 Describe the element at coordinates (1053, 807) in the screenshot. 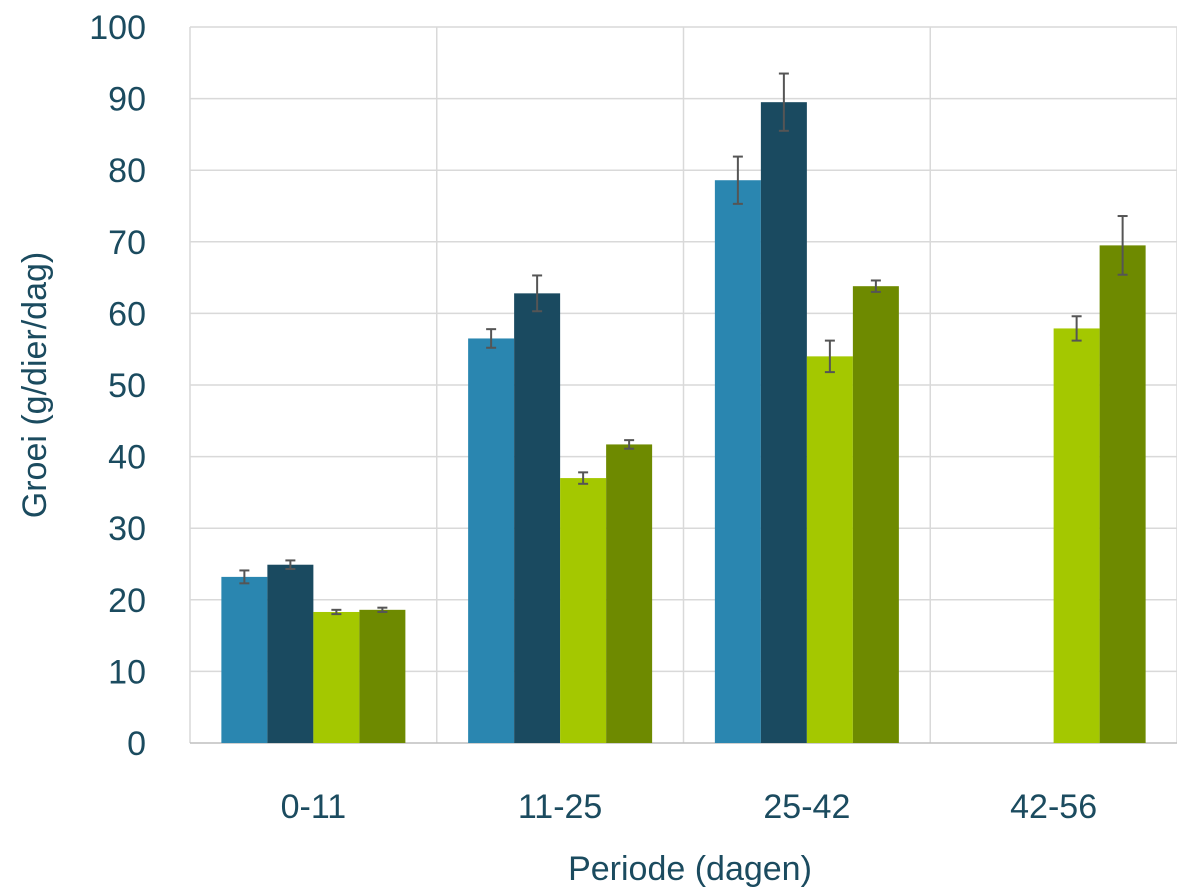

I see `x-tick-label: 42-56` at that location.